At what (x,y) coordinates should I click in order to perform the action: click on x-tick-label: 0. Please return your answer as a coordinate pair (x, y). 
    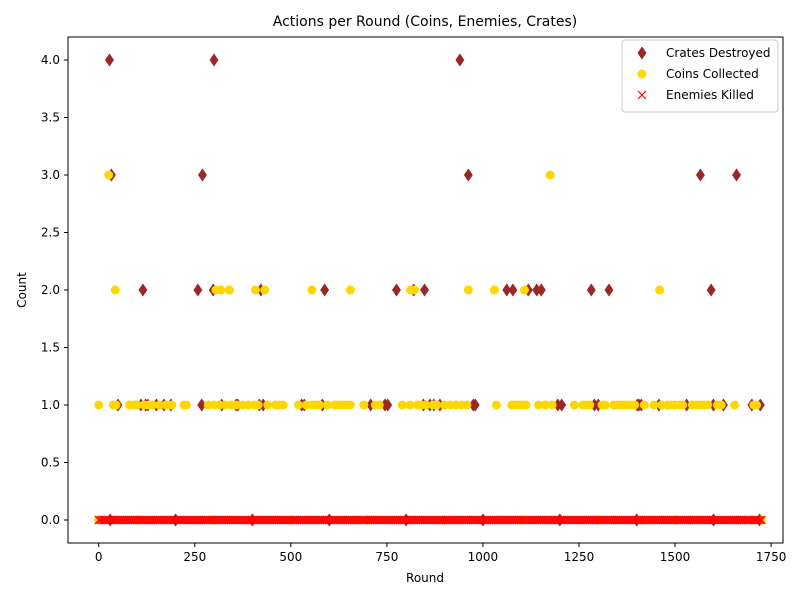
    Looking at the image, I should click on (99, 557).